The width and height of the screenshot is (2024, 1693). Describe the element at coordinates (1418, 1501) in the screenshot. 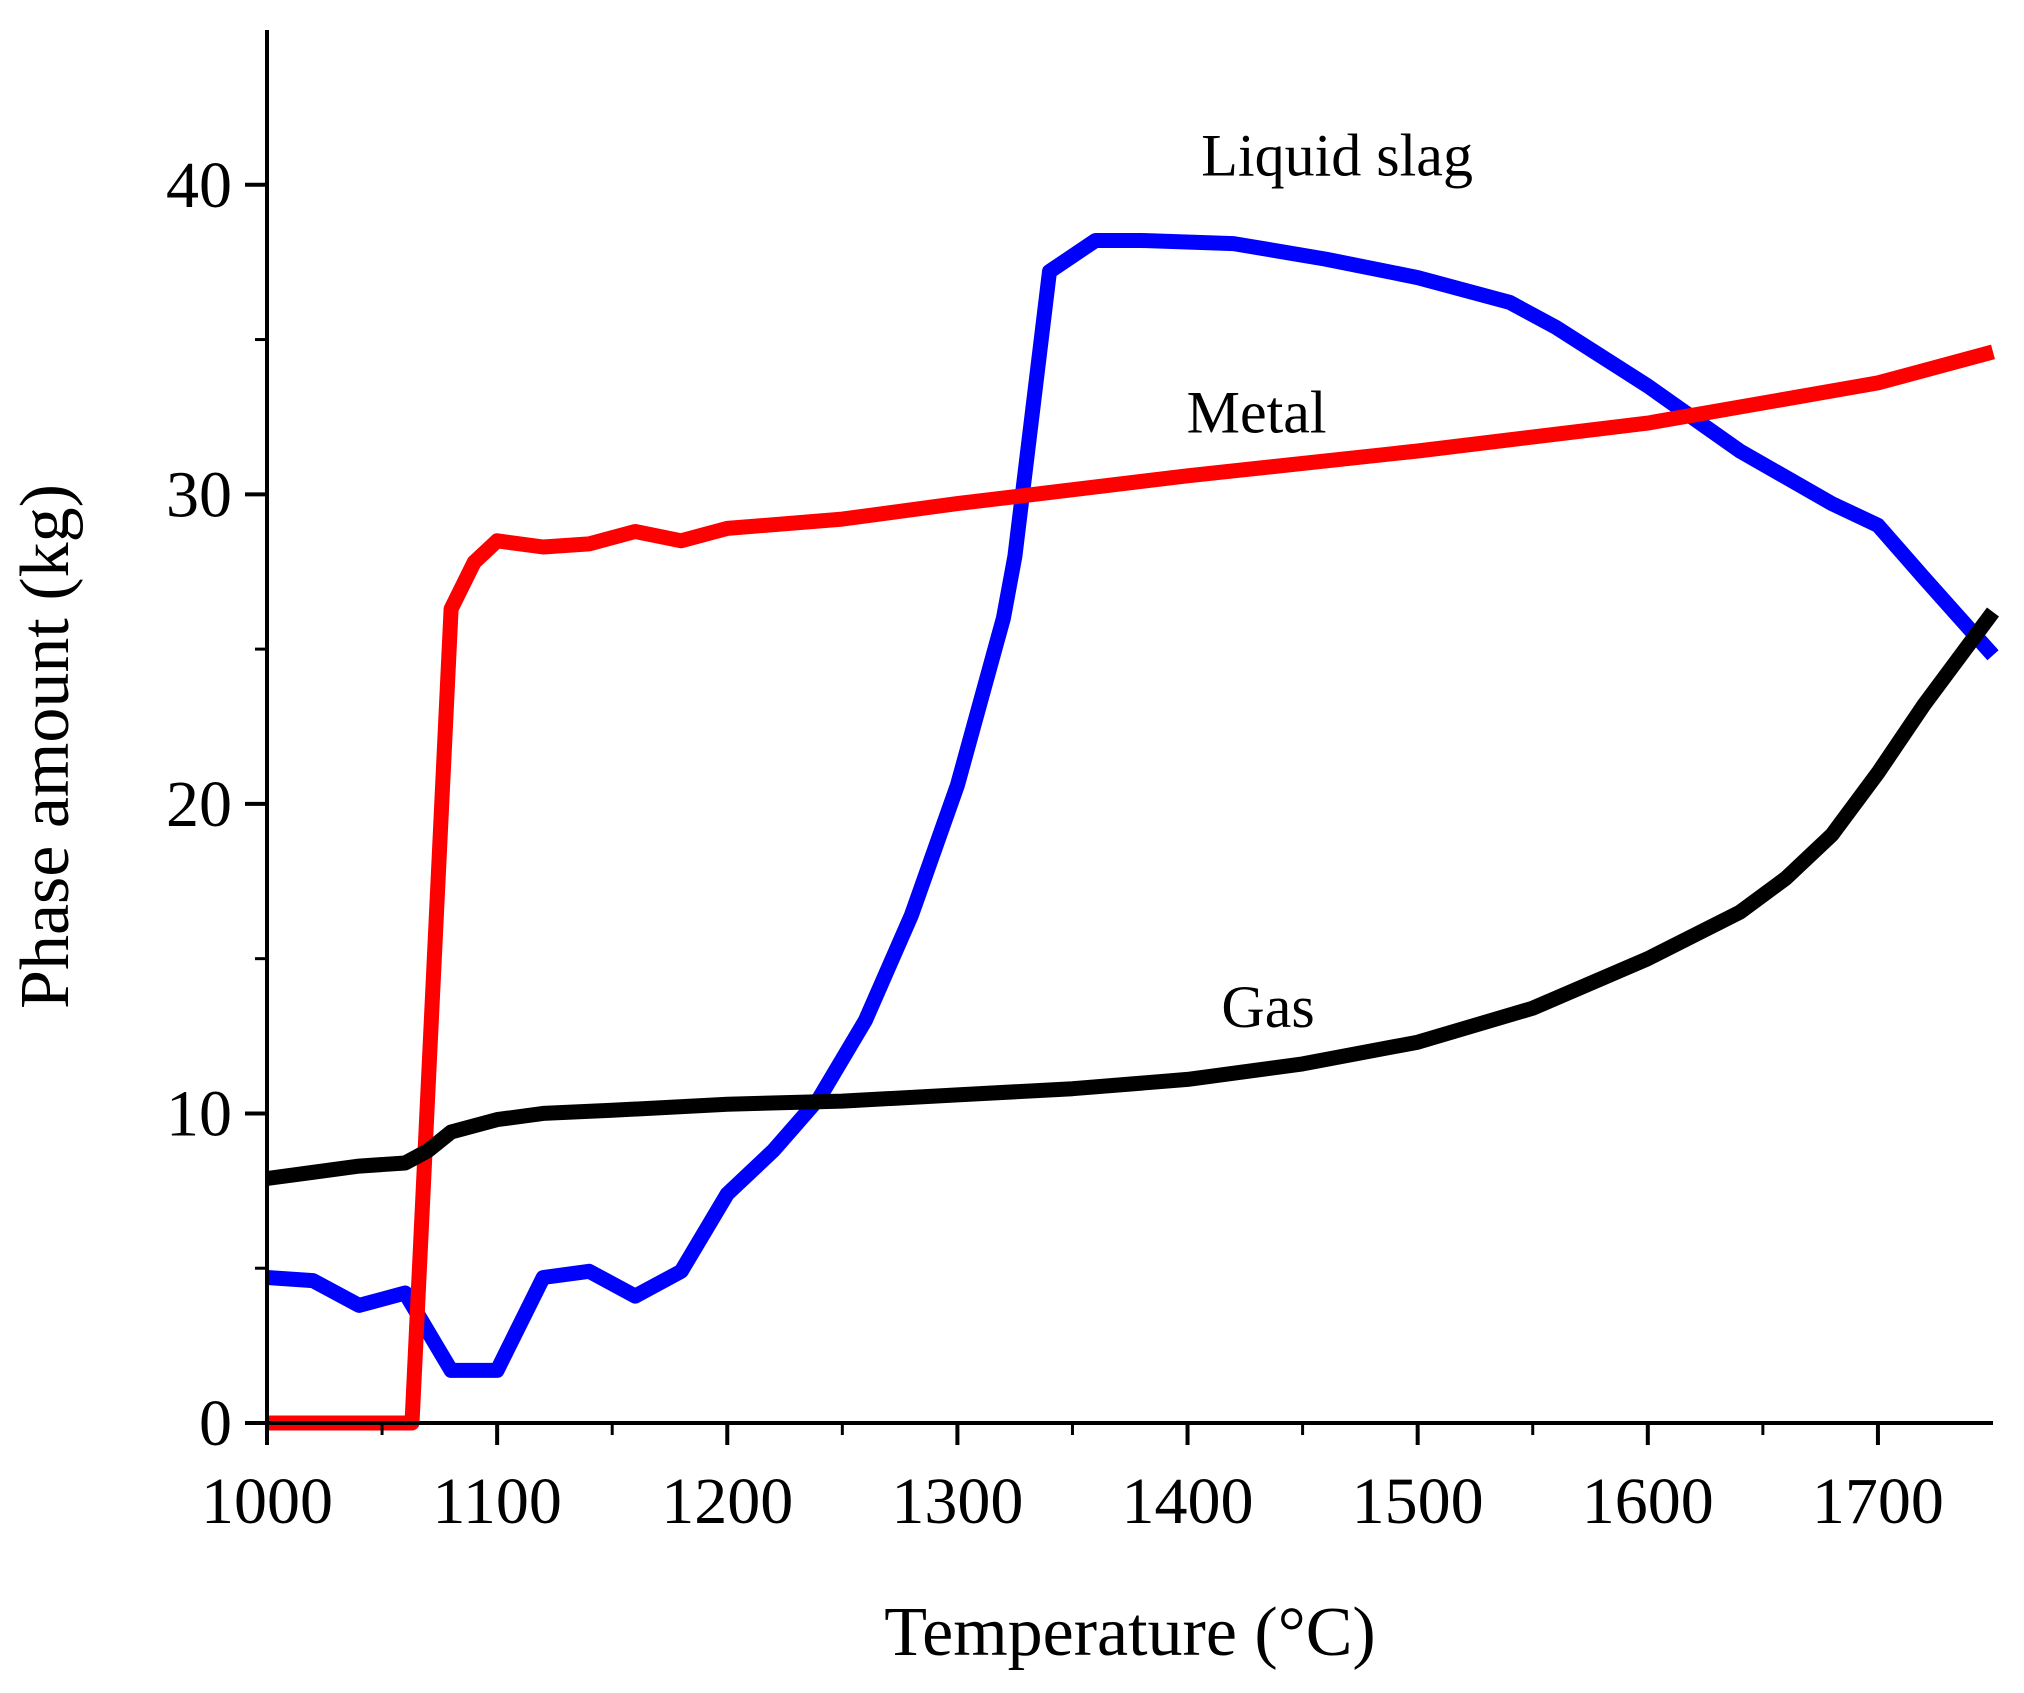

I see `x-tick-label: 1500` at that location.